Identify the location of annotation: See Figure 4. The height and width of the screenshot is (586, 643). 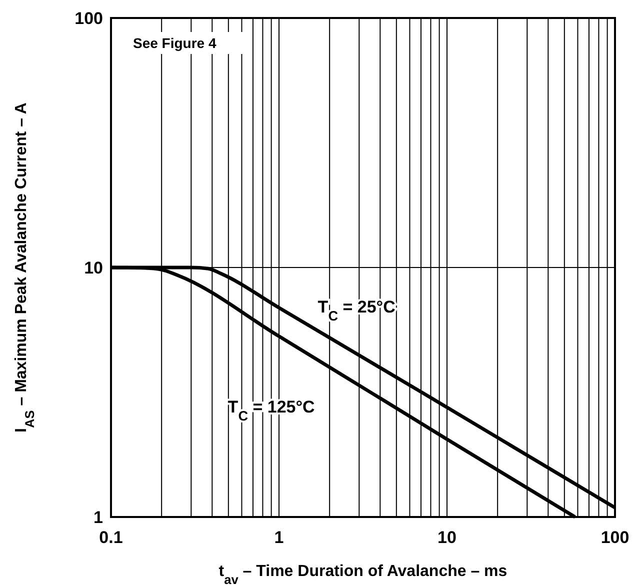
(174, 43).